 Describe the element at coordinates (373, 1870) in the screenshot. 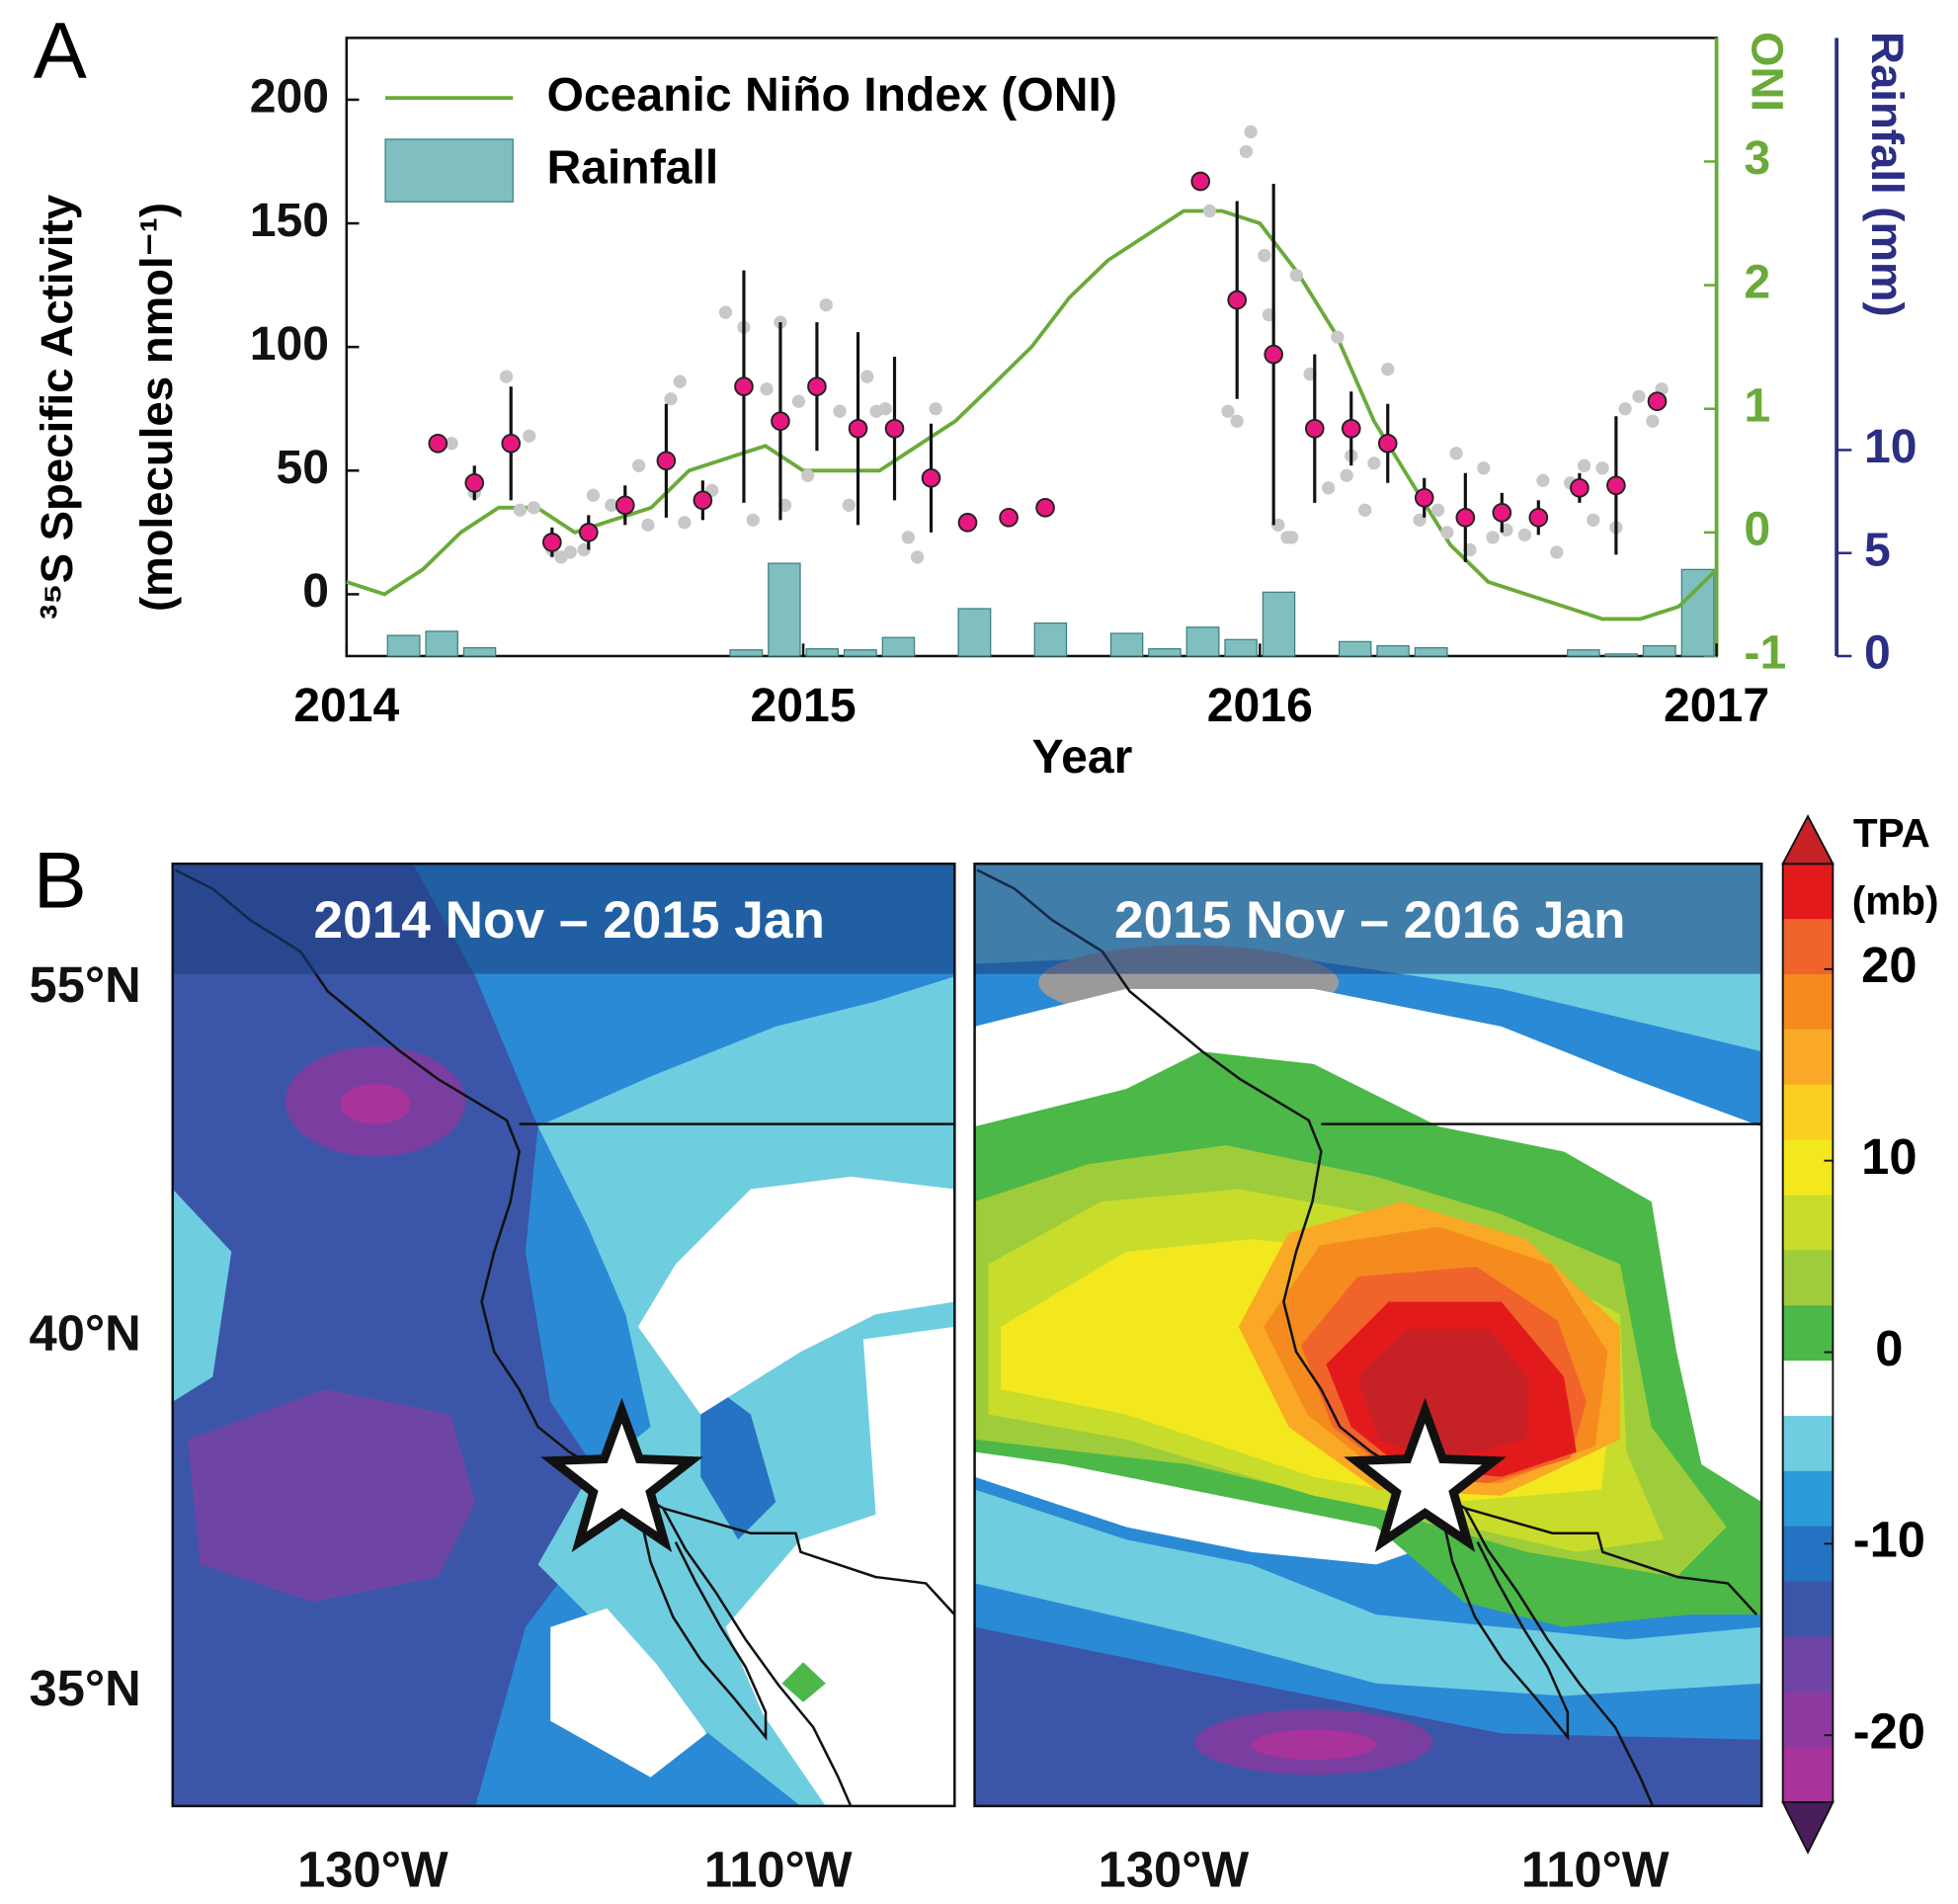

I see `lon-label: 130°W` at that location.